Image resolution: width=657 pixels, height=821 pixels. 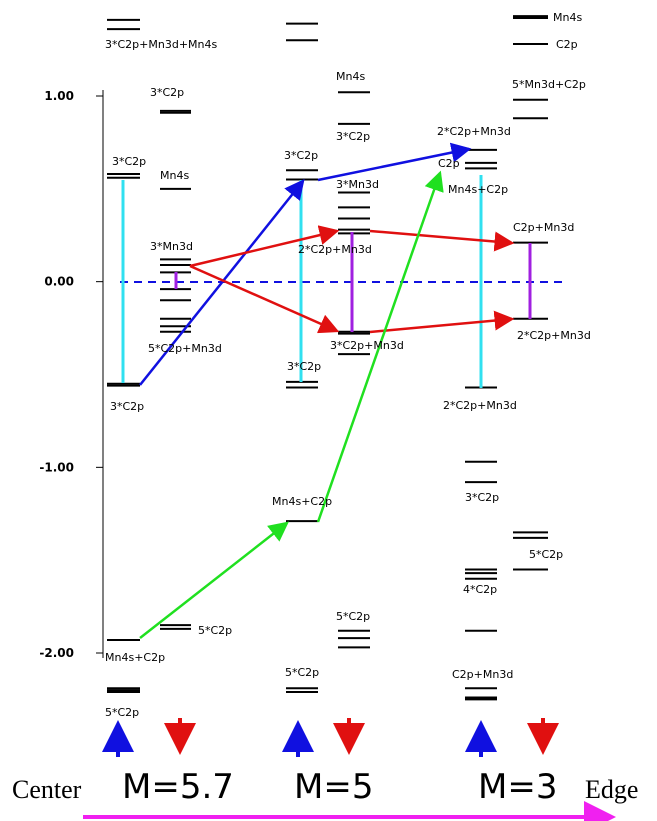 I want to click on tick-label: 0.00, so click(x=59, y=282).